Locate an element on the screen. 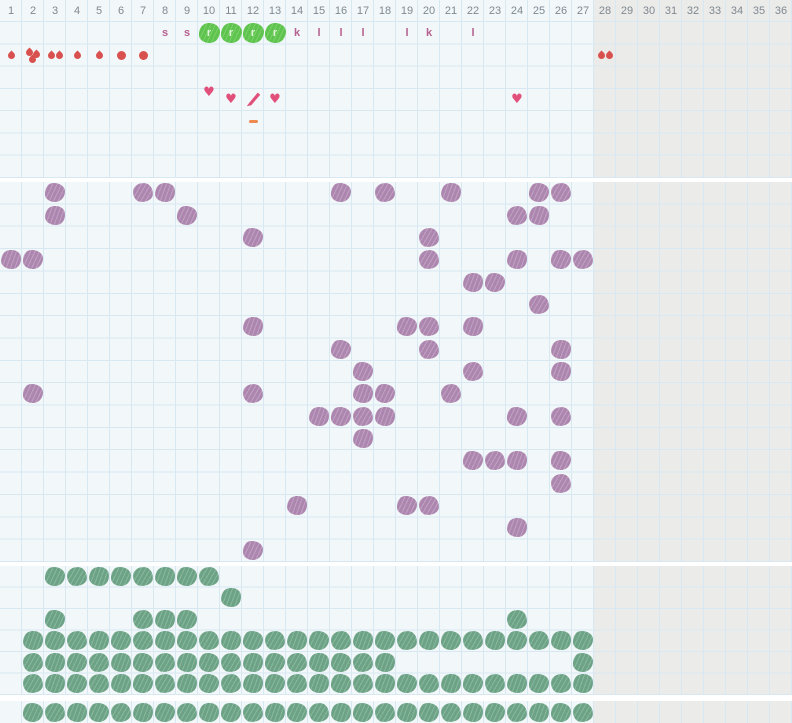 This screenshot has height=723, width=792. highlight-mark: r is located at coordinates (231, 33).